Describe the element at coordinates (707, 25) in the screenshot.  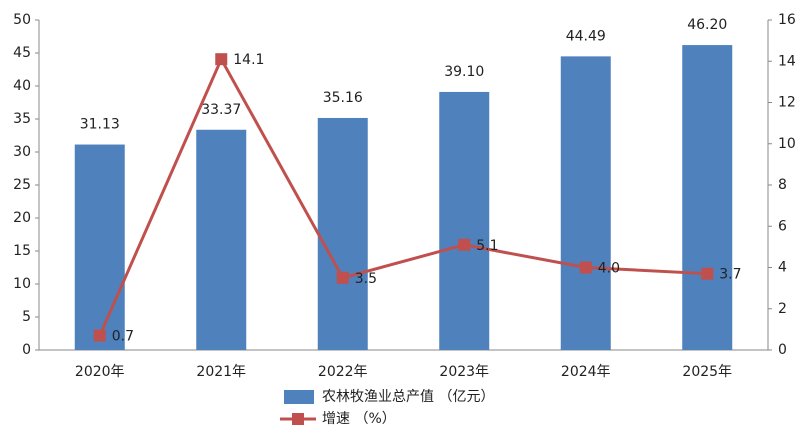
I see `bar-value-label: 46.20` at that location.